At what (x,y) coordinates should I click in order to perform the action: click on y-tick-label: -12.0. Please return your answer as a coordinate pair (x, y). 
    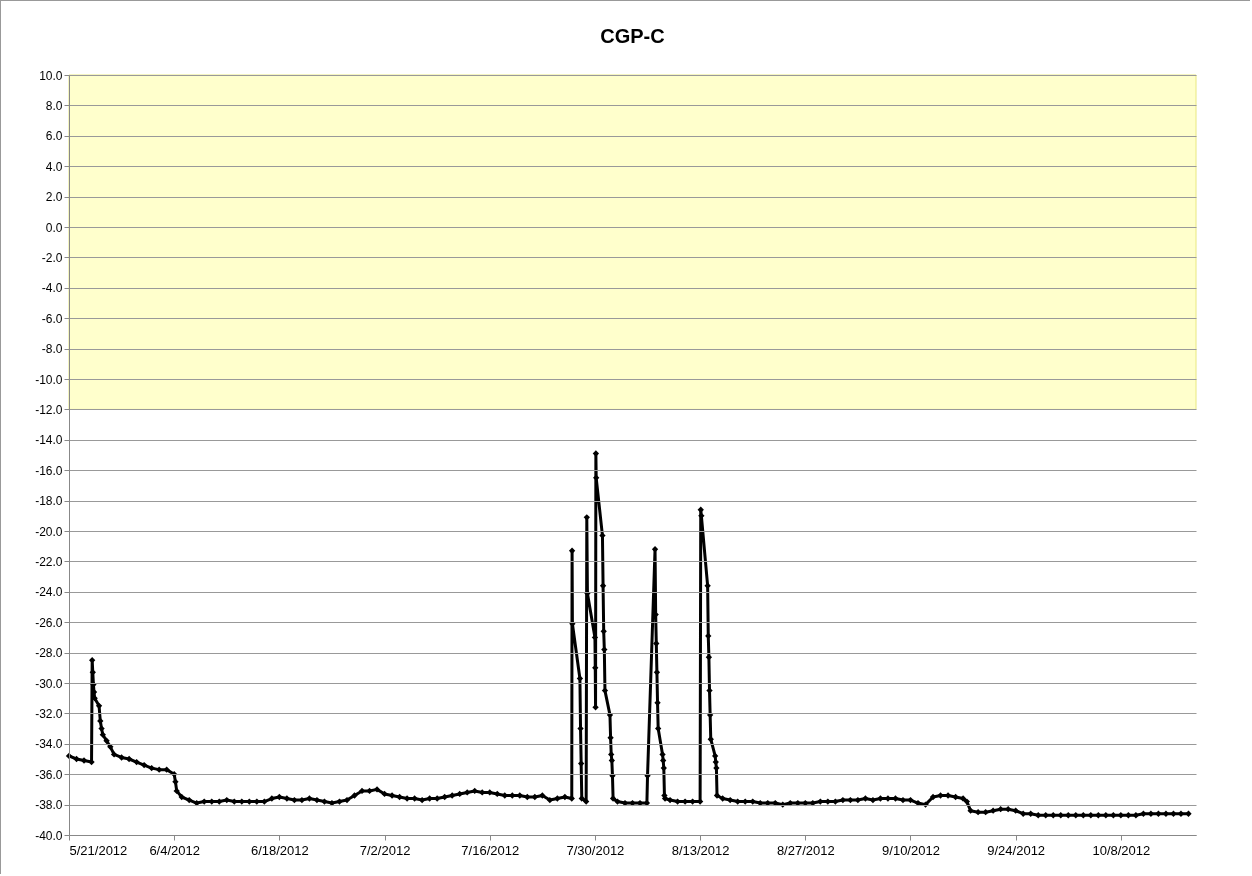
    Looking at the image, I should click on (49, 409).